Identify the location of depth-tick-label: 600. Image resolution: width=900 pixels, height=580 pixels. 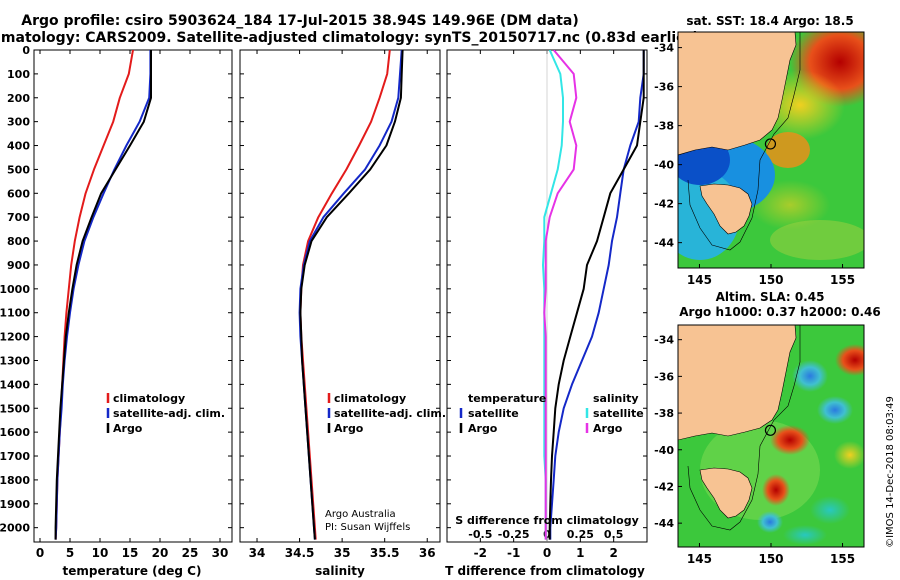
(18, 193).